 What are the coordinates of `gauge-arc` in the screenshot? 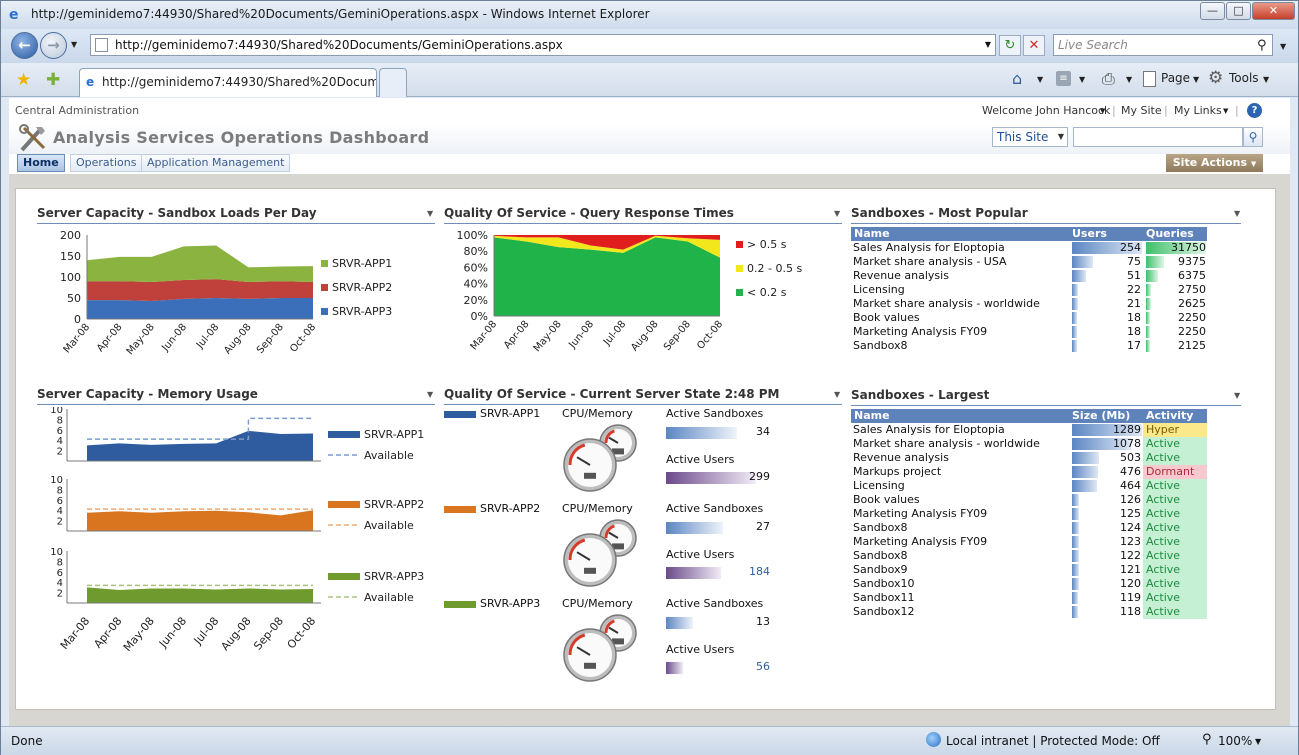 It's located at (609, 436).